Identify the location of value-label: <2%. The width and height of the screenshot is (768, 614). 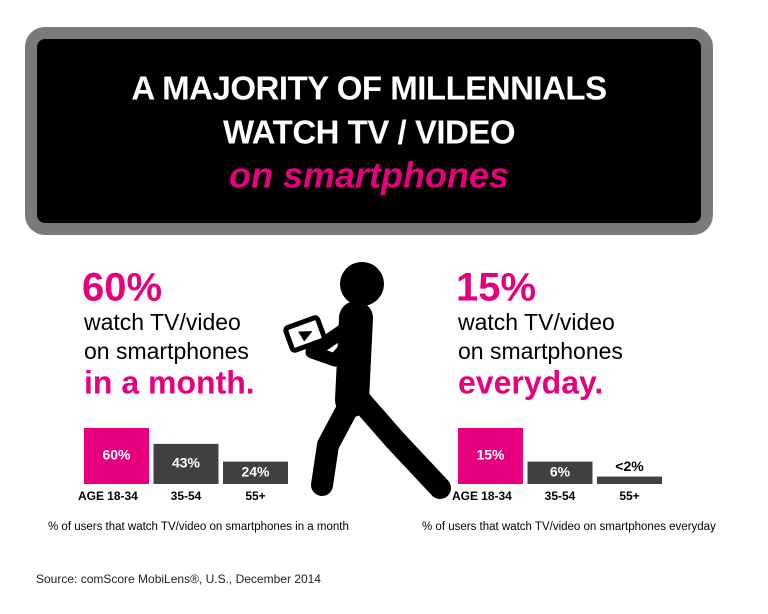
(629, 466).